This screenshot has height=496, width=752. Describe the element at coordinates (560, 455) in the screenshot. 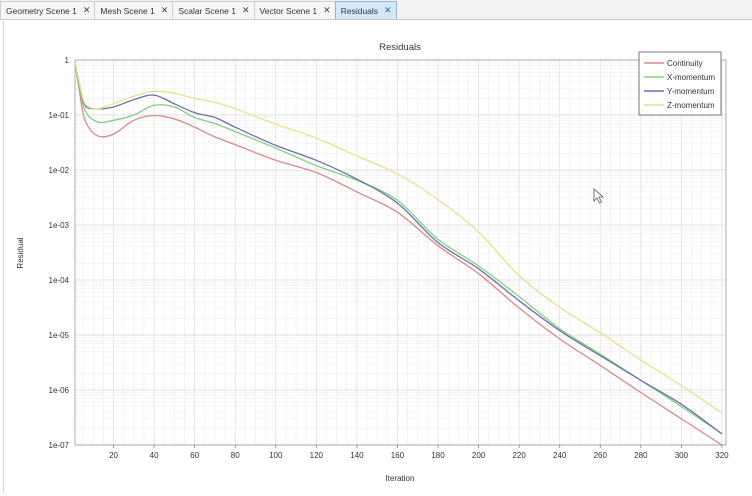

I see `x-tick-label: 240` at that location.